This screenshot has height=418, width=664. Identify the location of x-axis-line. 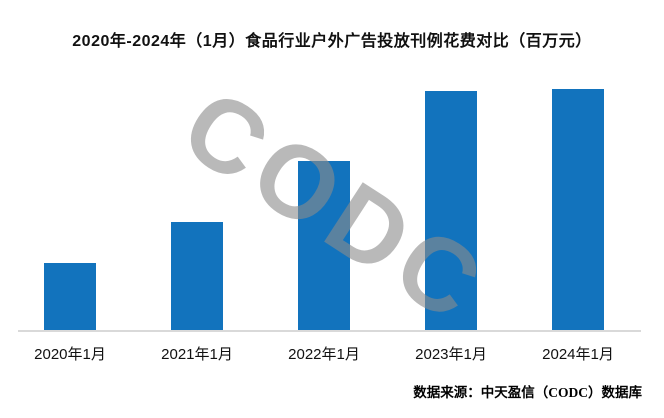
(329, 331).